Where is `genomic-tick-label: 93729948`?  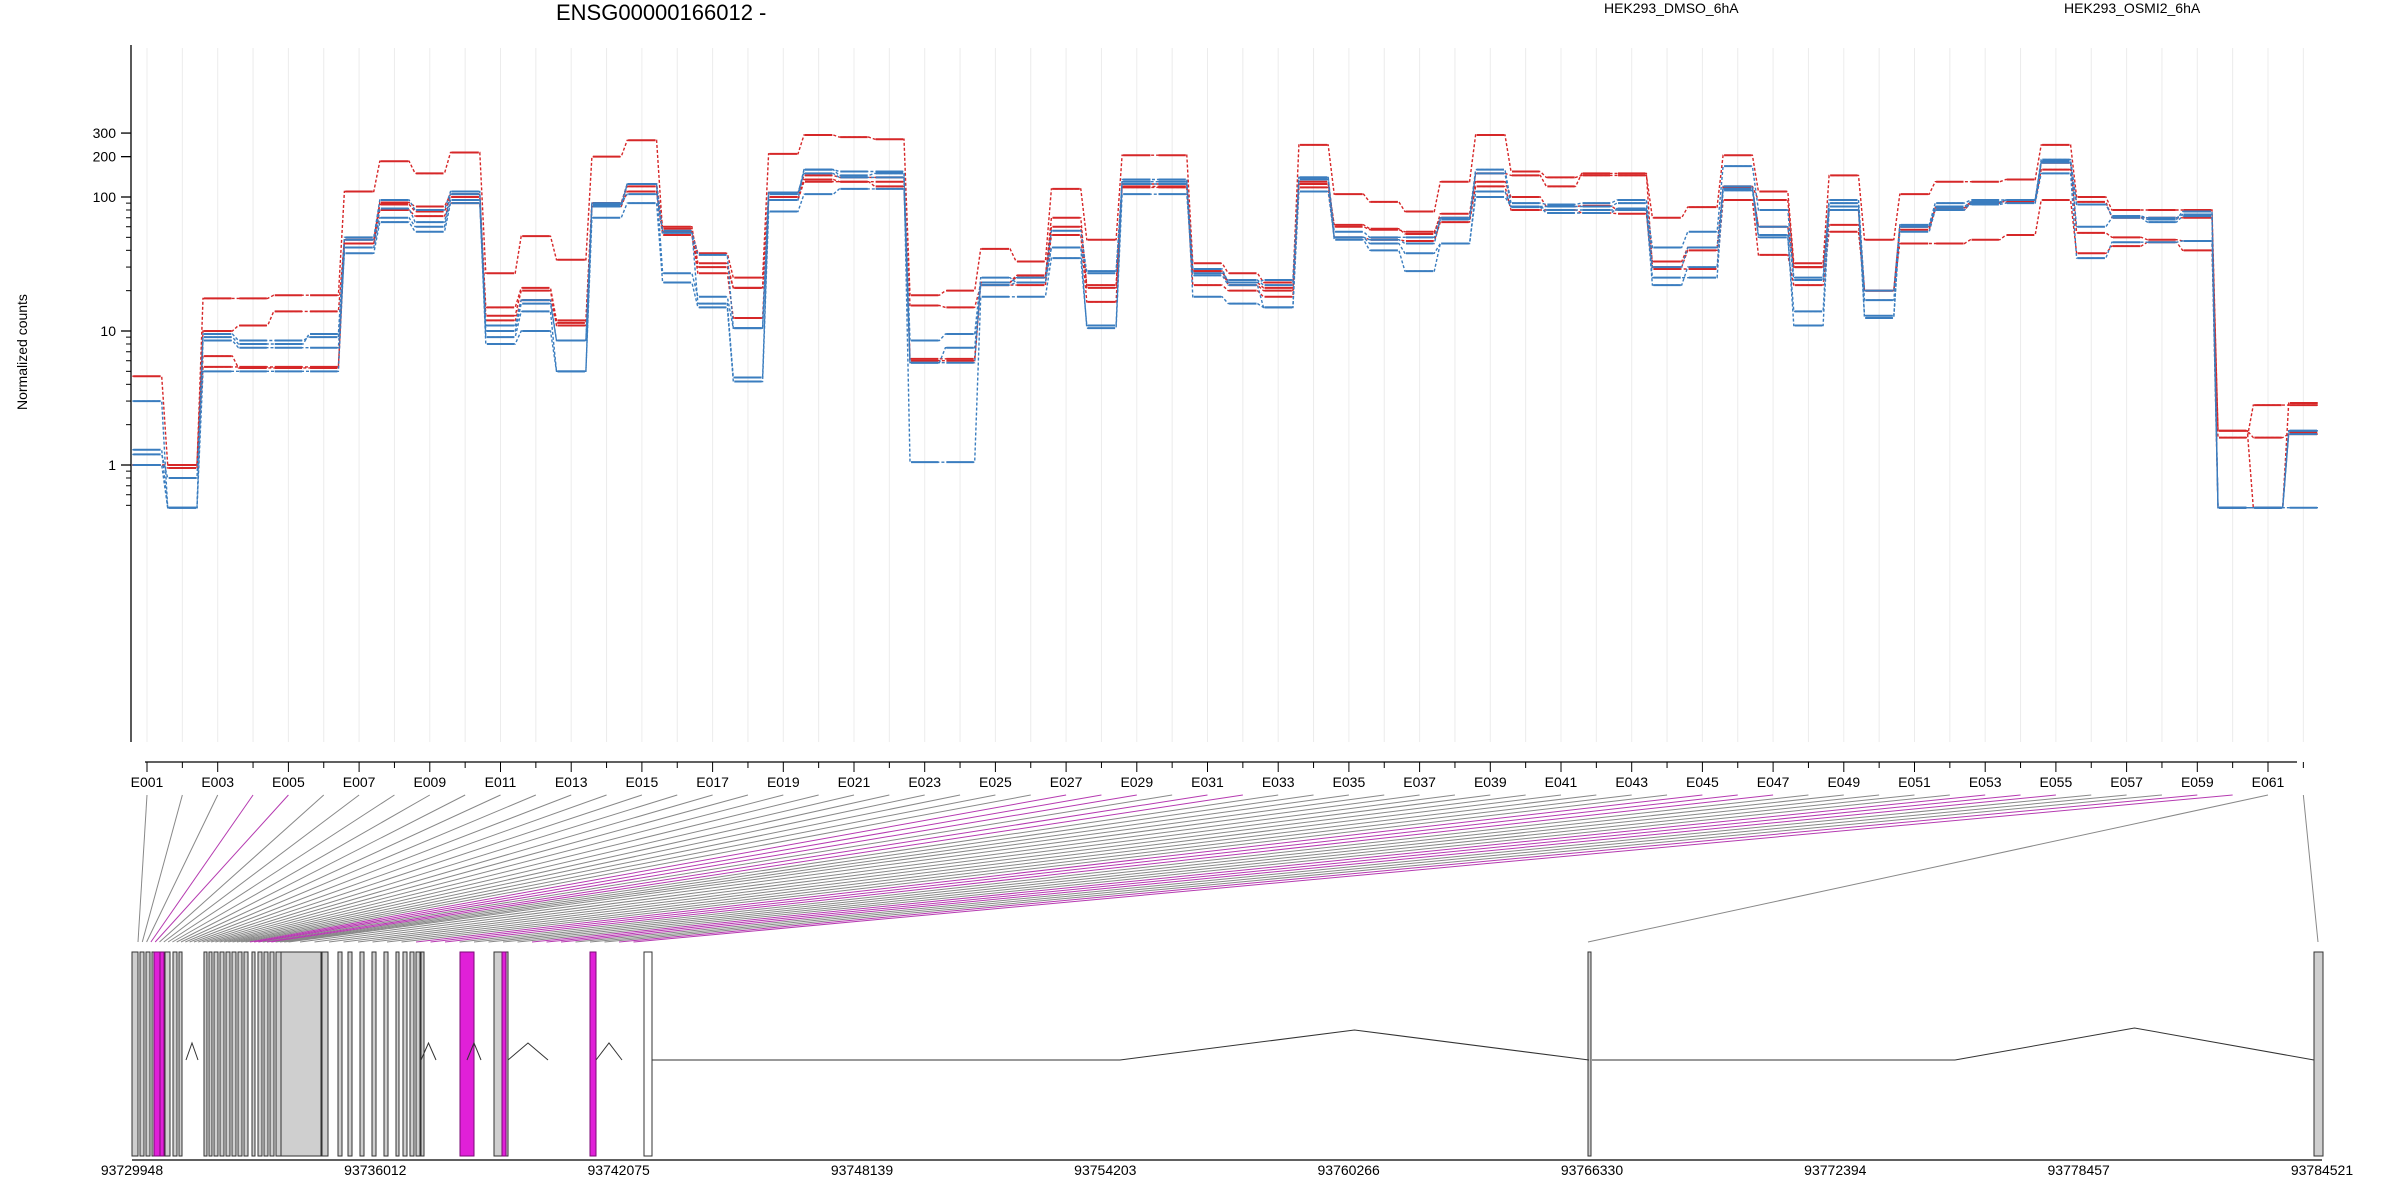 genomic-tick-label: 93729948 is located at coordinates (132, 1170).